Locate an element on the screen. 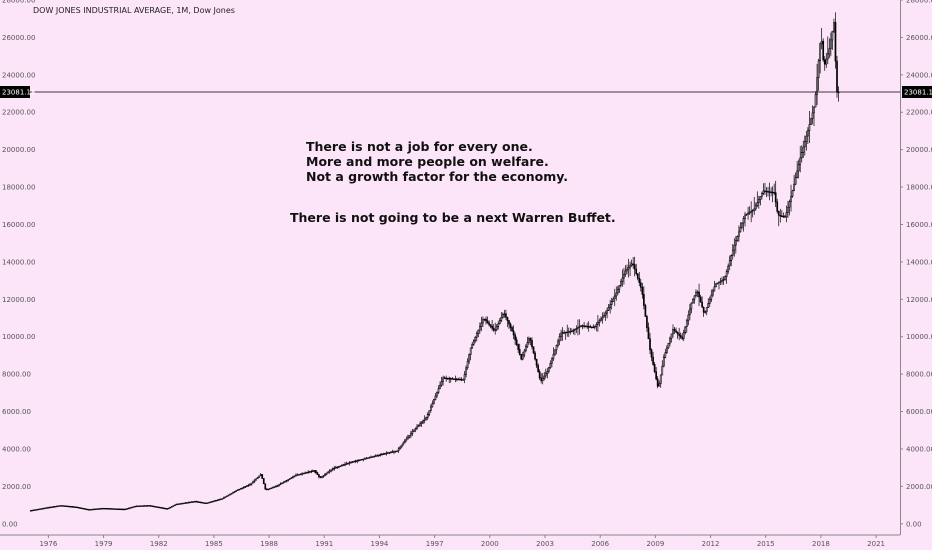  y-tick-label-left: 0.00 is located at coordinates (10, 524).